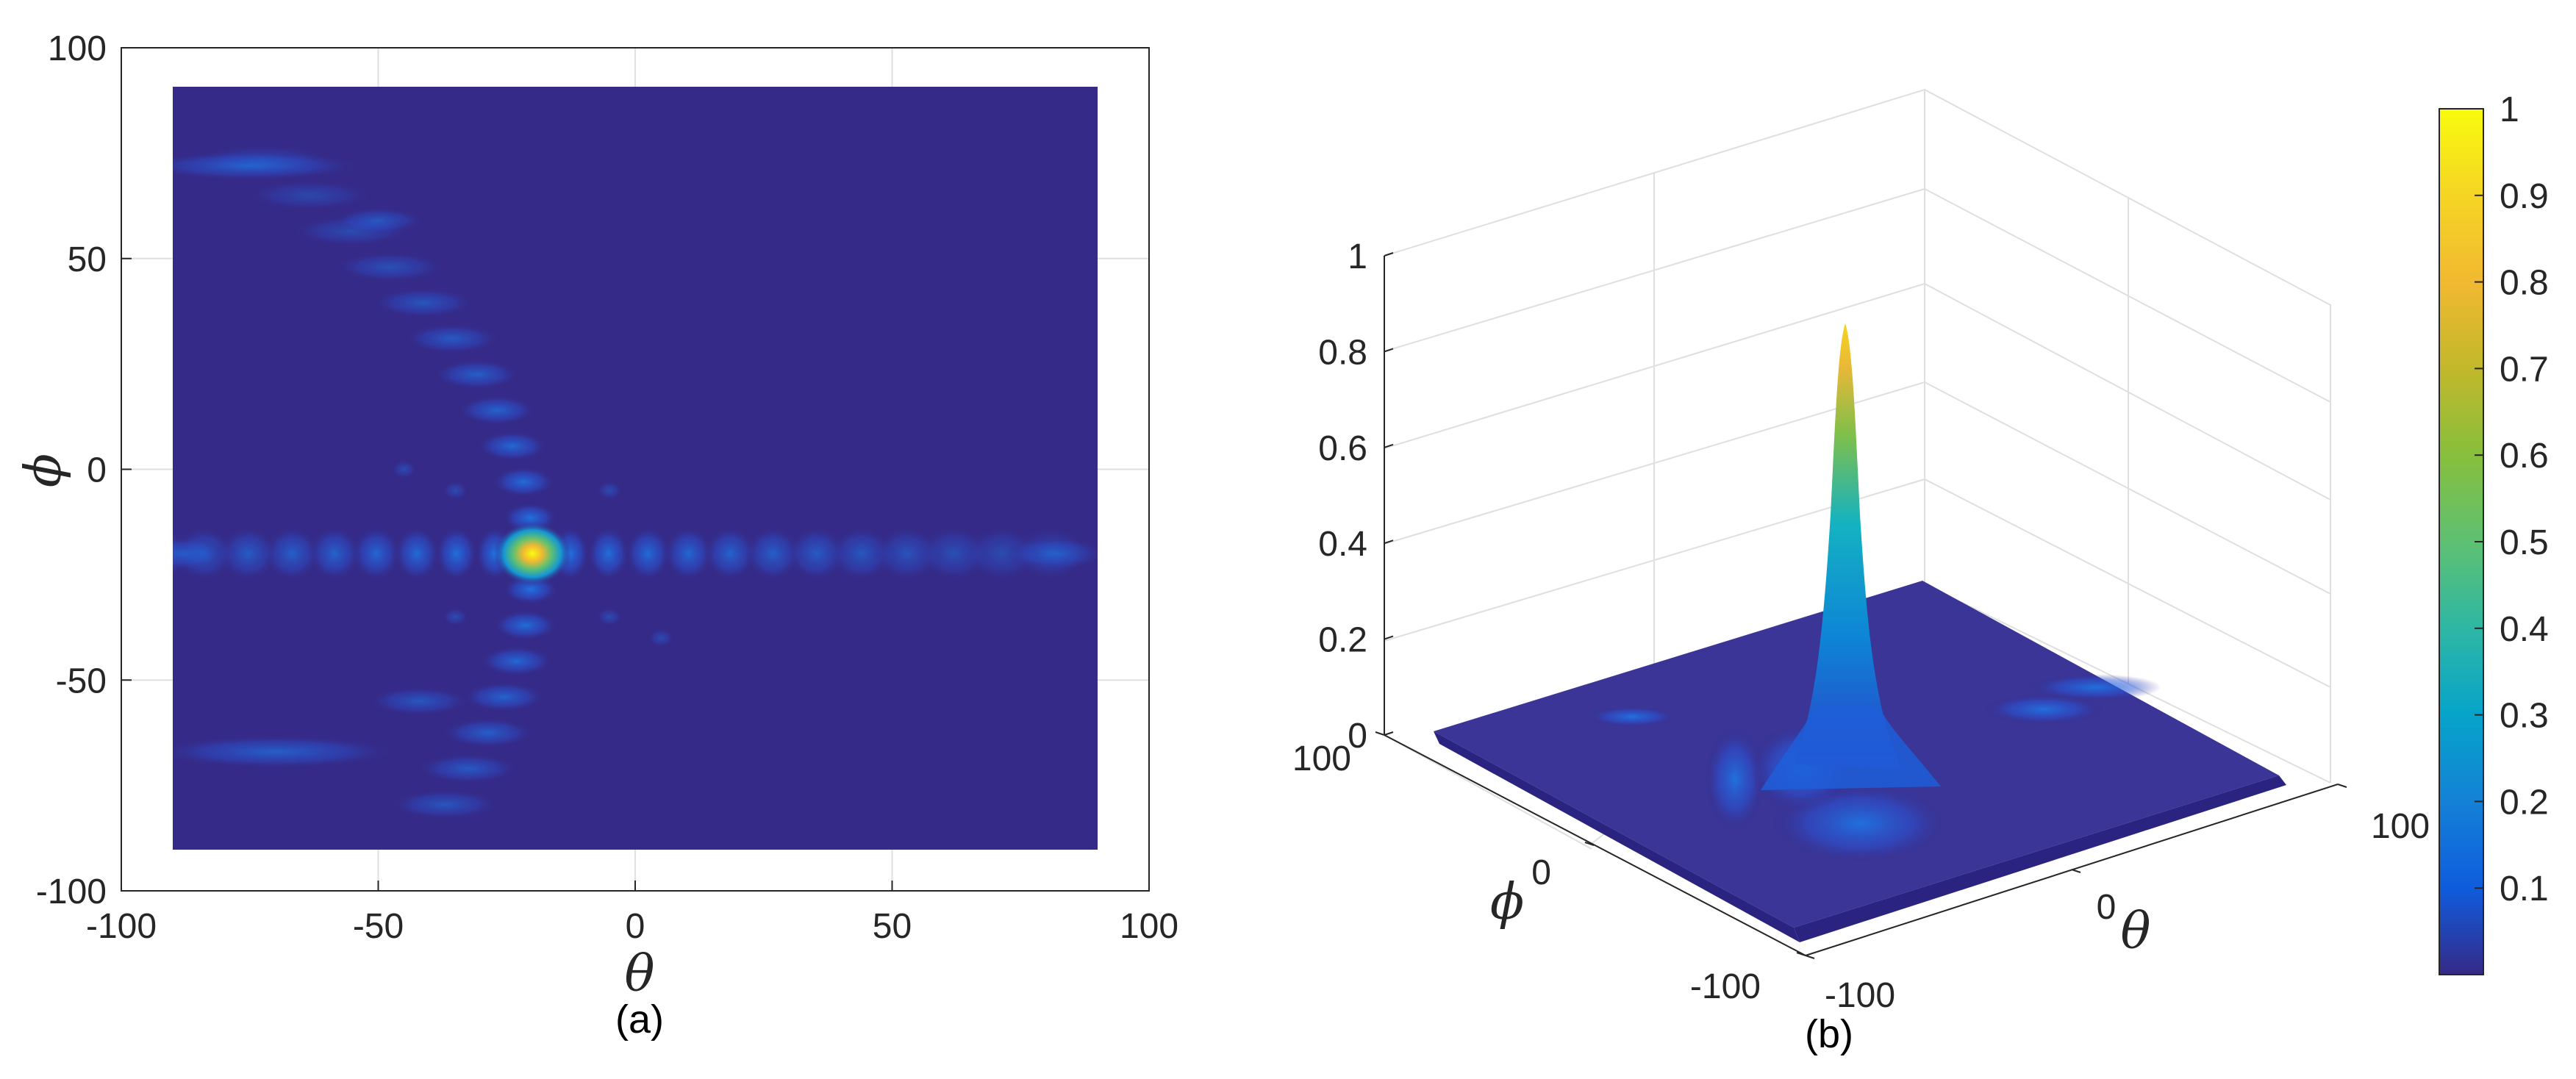 This screenshot has height=1079, width=2576. I want to click on panel-b-theta-tick-label: 0, so click(2107, 908).